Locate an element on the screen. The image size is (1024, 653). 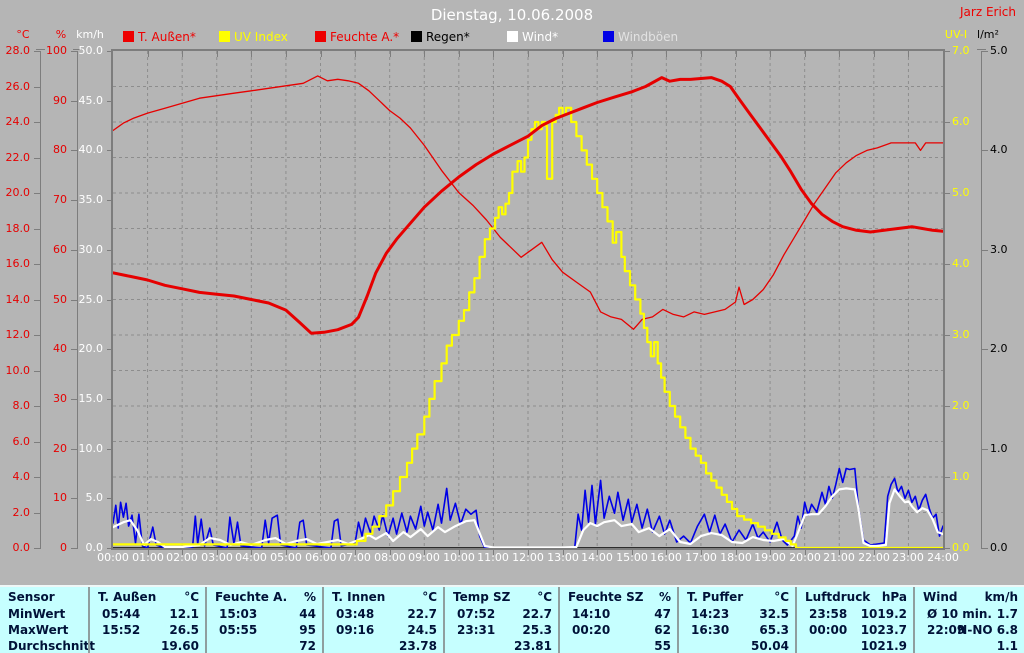
axis-tick-label-humidity: 50 is located at coordinates (60, 299).